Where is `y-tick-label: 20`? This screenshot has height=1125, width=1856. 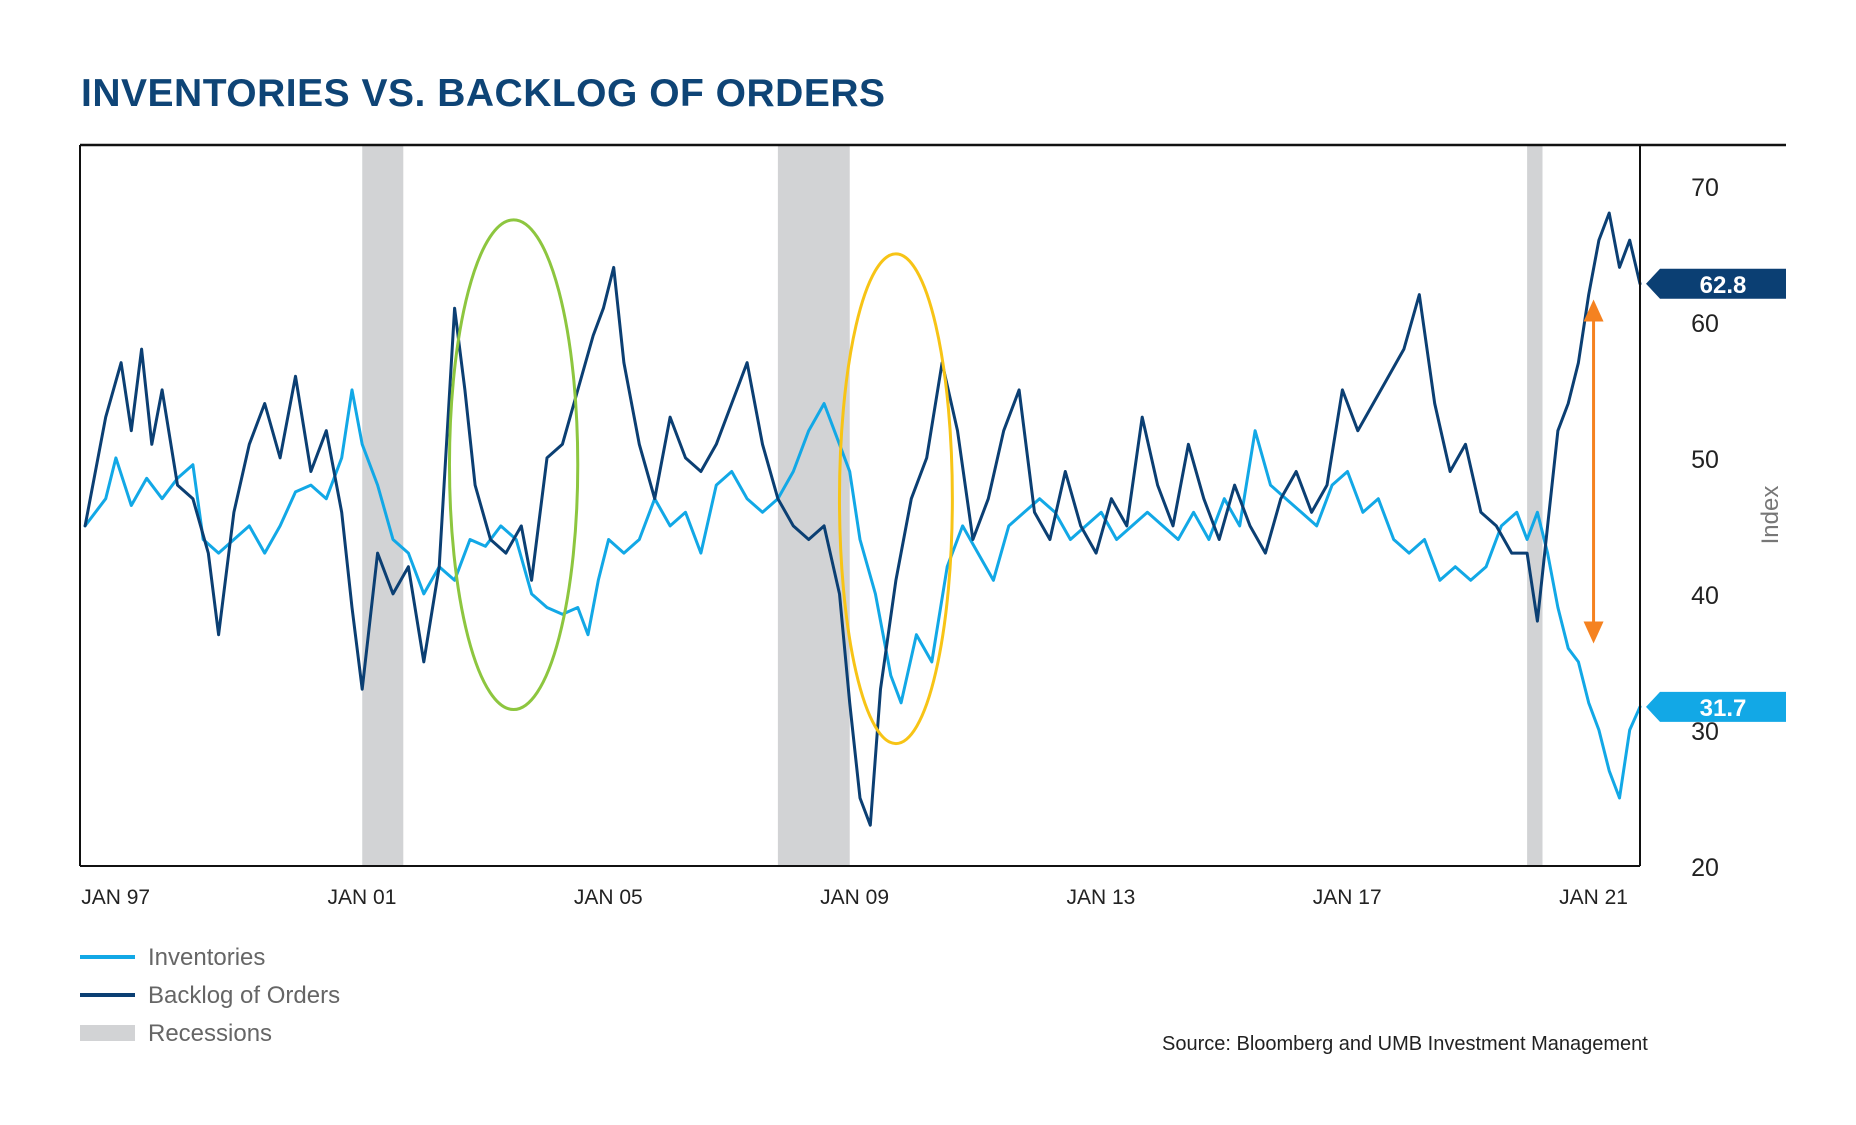
y-tick-label: 20 is located at coordinates (1705, 868).